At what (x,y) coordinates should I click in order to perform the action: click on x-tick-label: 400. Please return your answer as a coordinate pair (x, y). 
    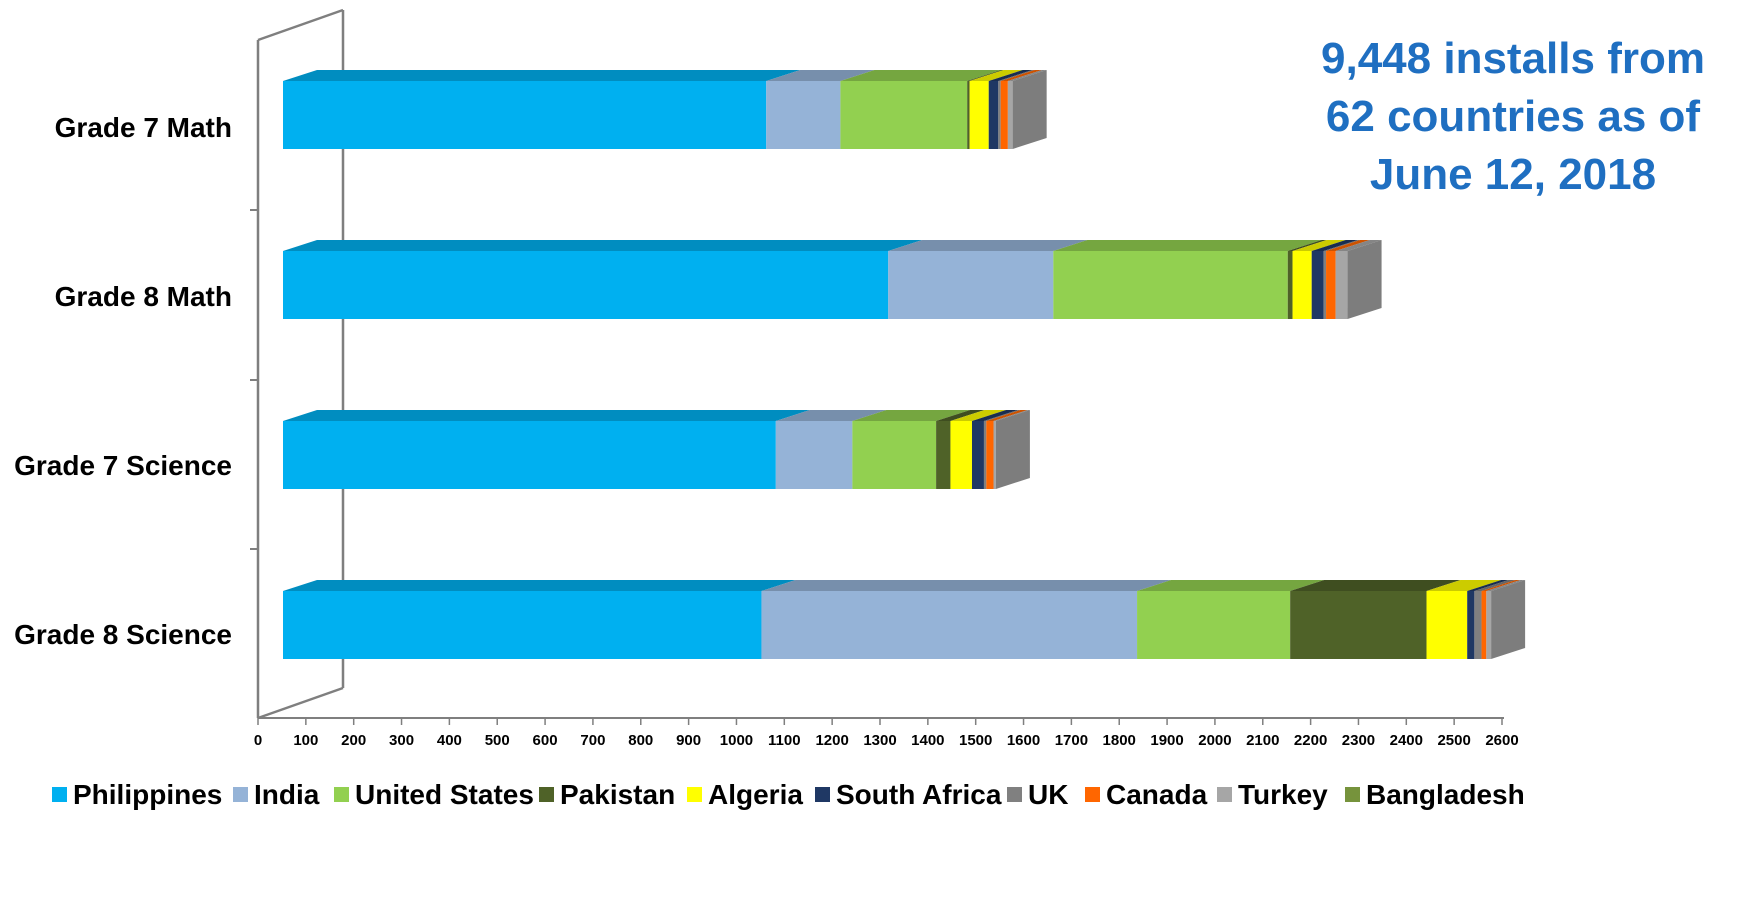
    Looking at the image, I should click on (449, 740).